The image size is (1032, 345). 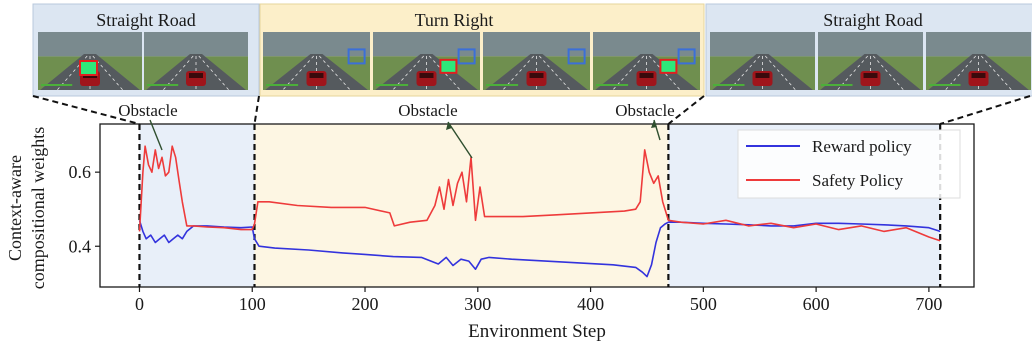 I want to click on legend-box, so click(x=849, y=164).